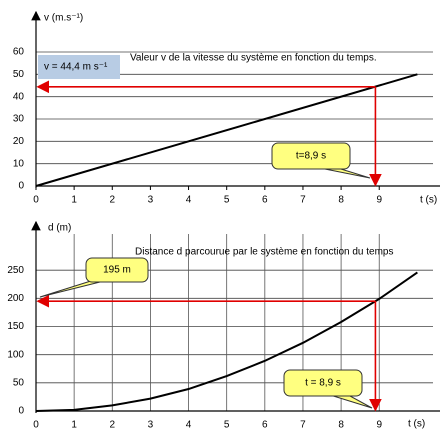 The width and height of the screenshot is (443, 435). Describe the element at coordinates (15, 326) in the screenshot. I see `y-tick-label: 150` at that location.